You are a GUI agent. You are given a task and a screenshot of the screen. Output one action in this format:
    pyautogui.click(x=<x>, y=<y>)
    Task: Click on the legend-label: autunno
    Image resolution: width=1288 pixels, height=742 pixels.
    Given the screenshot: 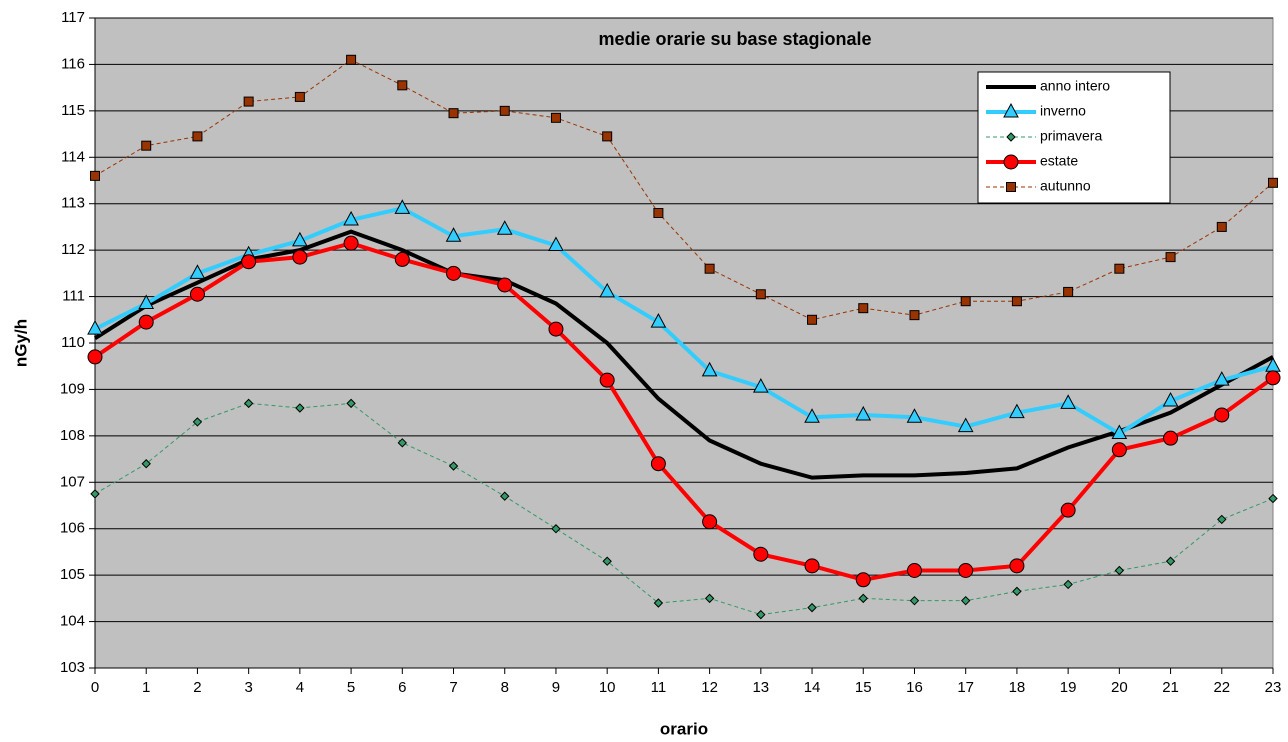 What is the action you would take?
    pyautogui.click(x=1065, y=186)
    